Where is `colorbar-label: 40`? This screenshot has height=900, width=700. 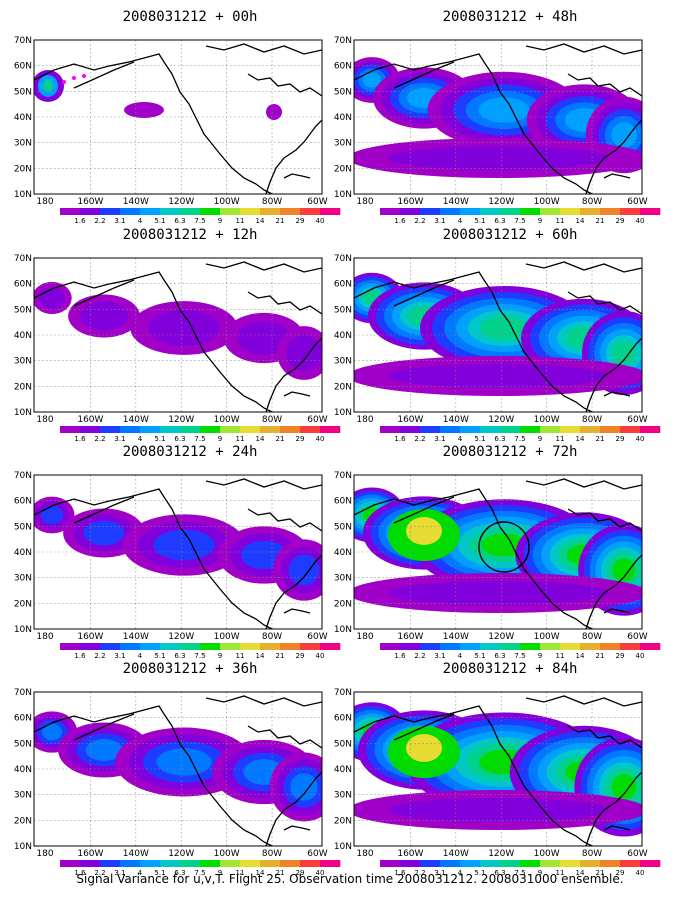
colorbar-label: 40 is located at coordinates (320, 656).